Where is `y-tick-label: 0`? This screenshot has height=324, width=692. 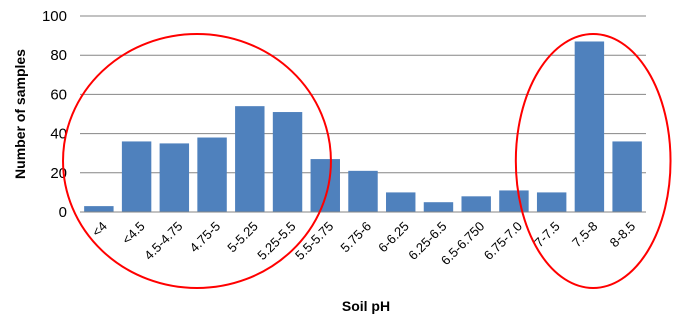
y-tick-label: 0 is located at coordinates (63, 212).